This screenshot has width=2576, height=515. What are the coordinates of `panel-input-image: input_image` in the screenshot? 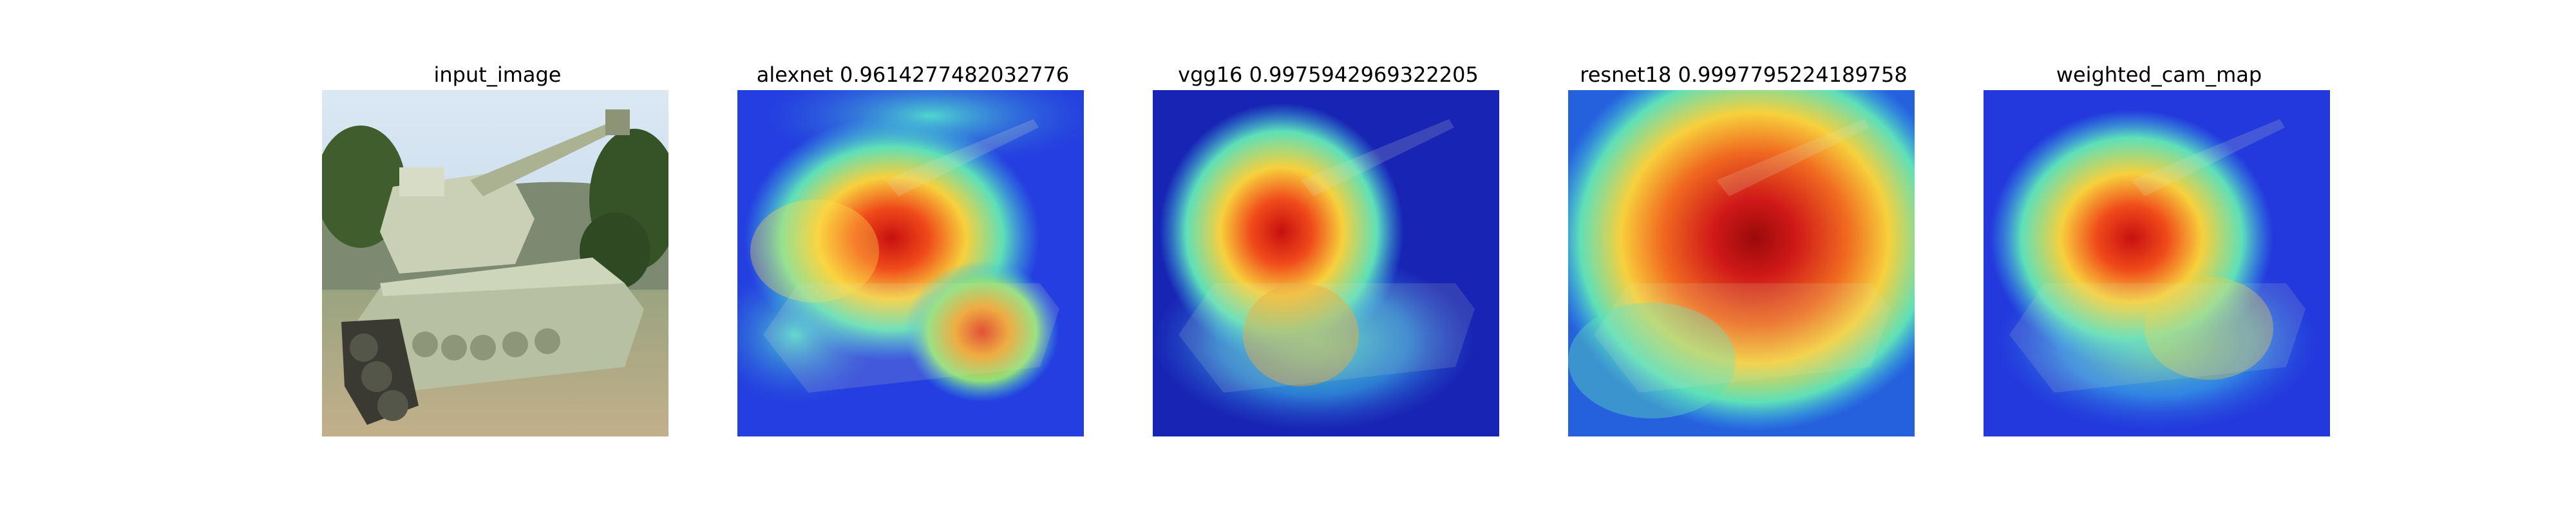 It's located at (497, 249).